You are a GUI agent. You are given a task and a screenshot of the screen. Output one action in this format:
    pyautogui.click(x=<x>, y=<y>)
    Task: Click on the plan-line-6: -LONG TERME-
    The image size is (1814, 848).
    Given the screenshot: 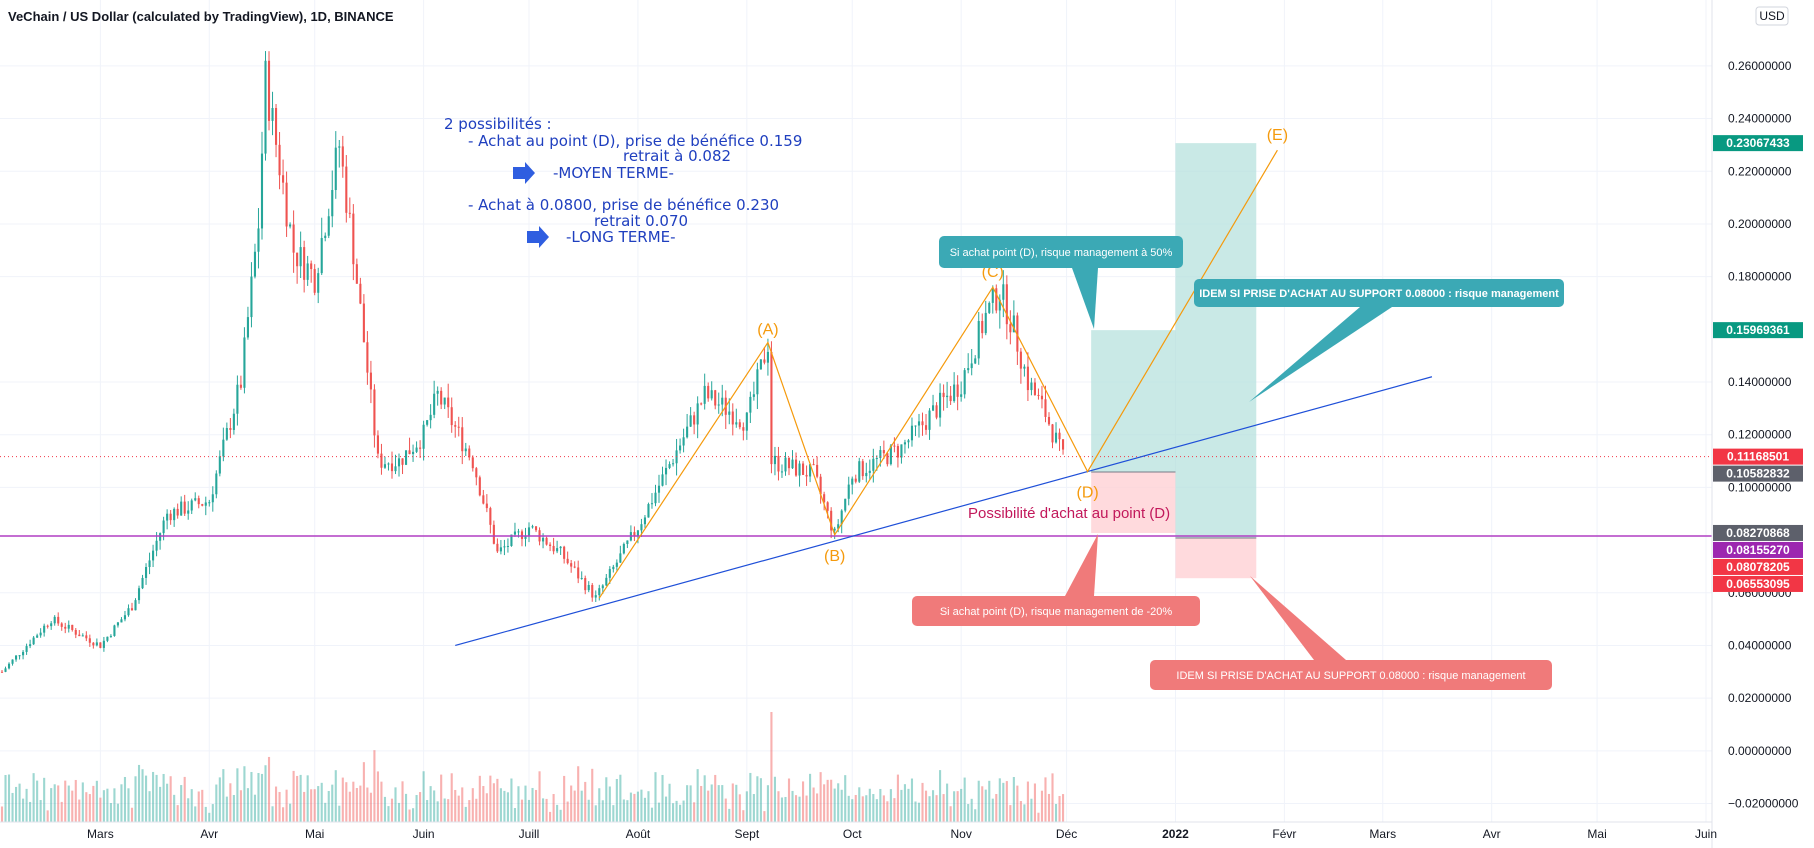 What is the action you would take?
    pyautogui.click(x=621, y=237)
    